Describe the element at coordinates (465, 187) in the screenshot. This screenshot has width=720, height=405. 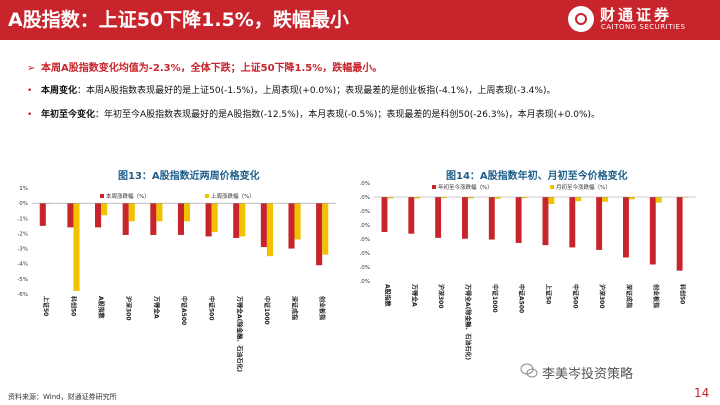
I see `legend-label: 年初至今涨跌幅（%）` at that location.